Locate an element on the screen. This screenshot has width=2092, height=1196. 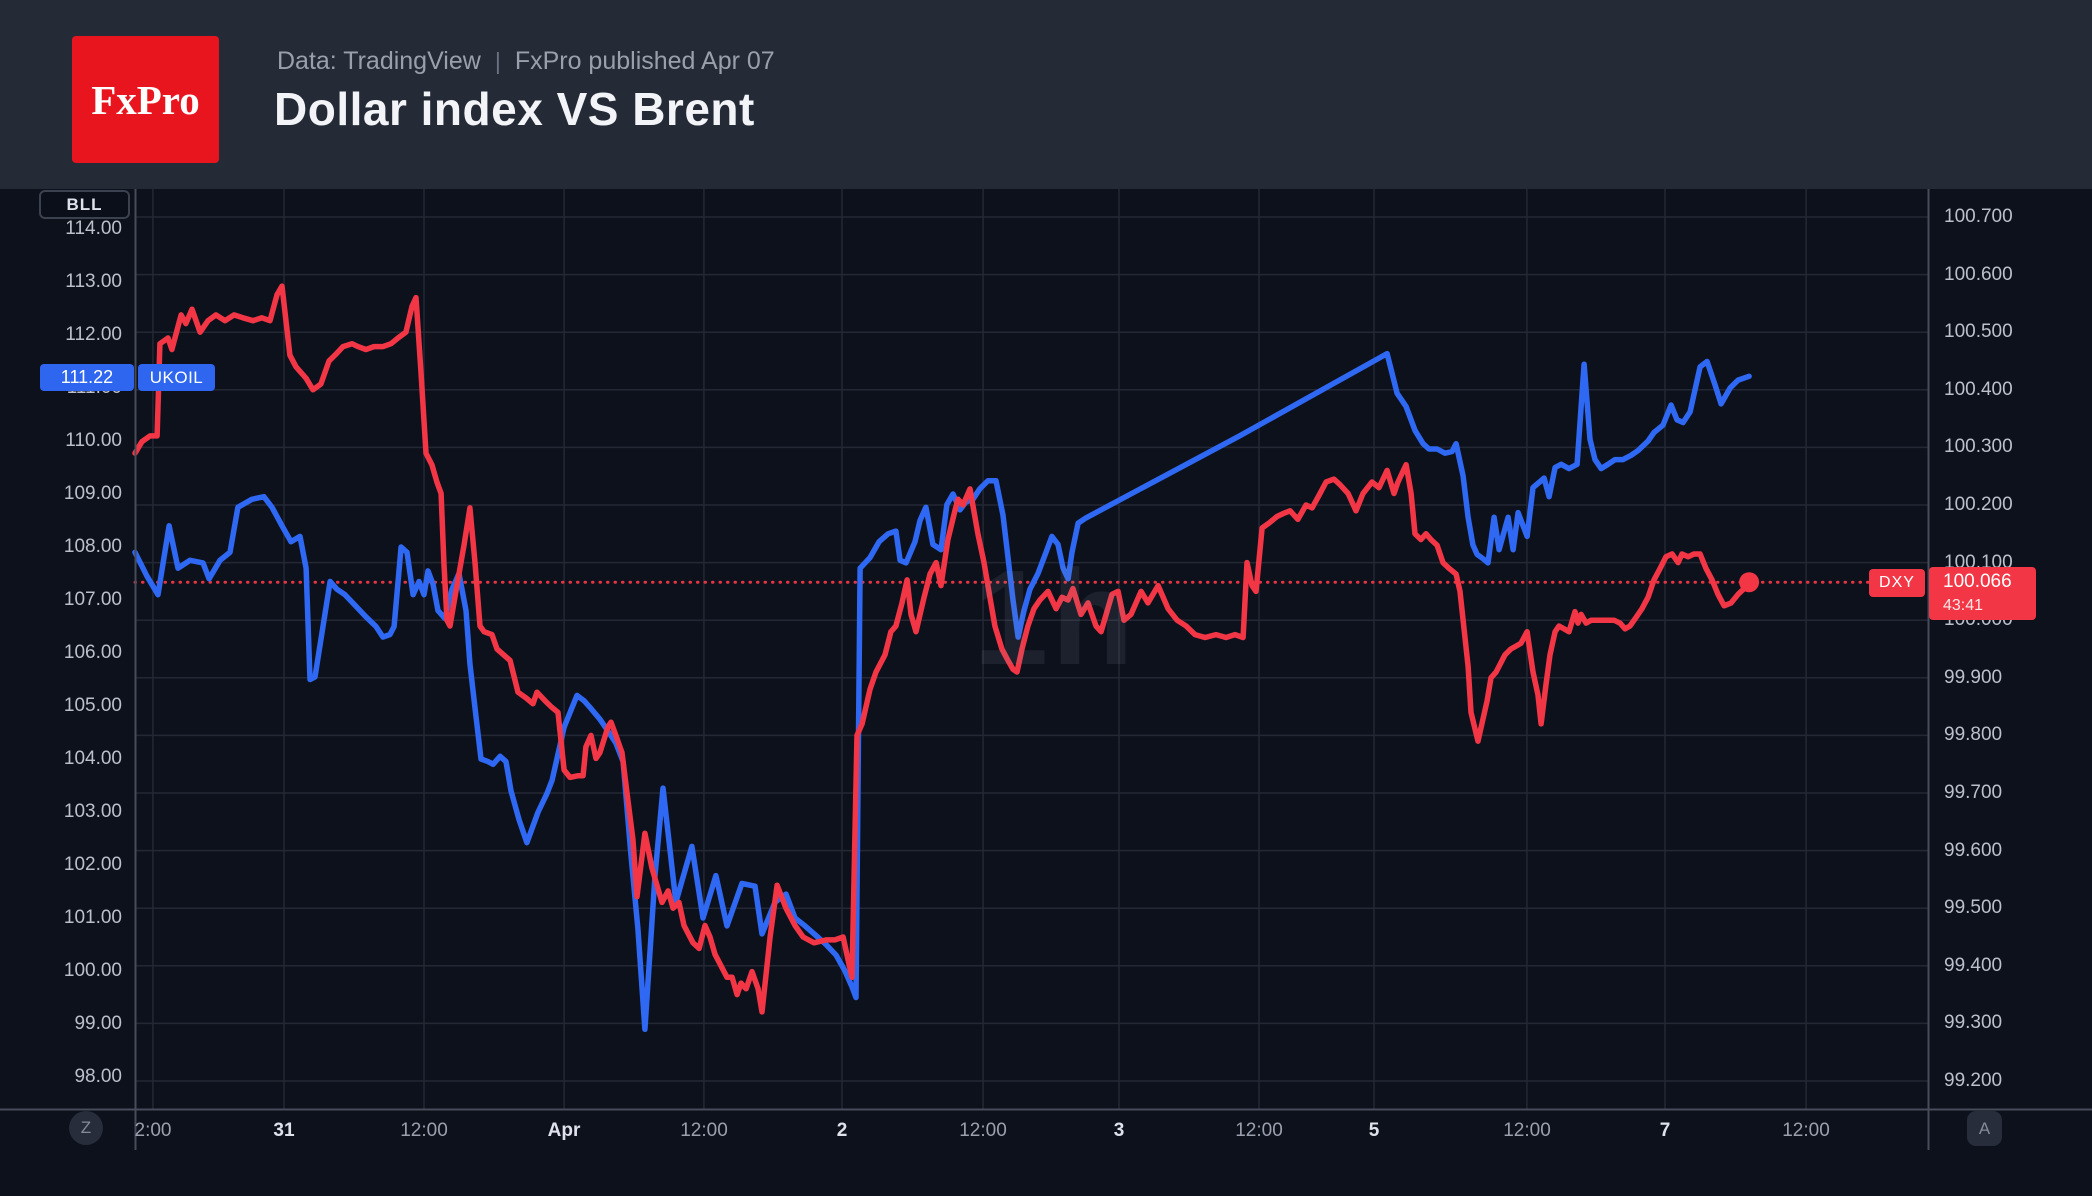
dxy-symbol-label: DXY is located at coordinates (1897, 583).